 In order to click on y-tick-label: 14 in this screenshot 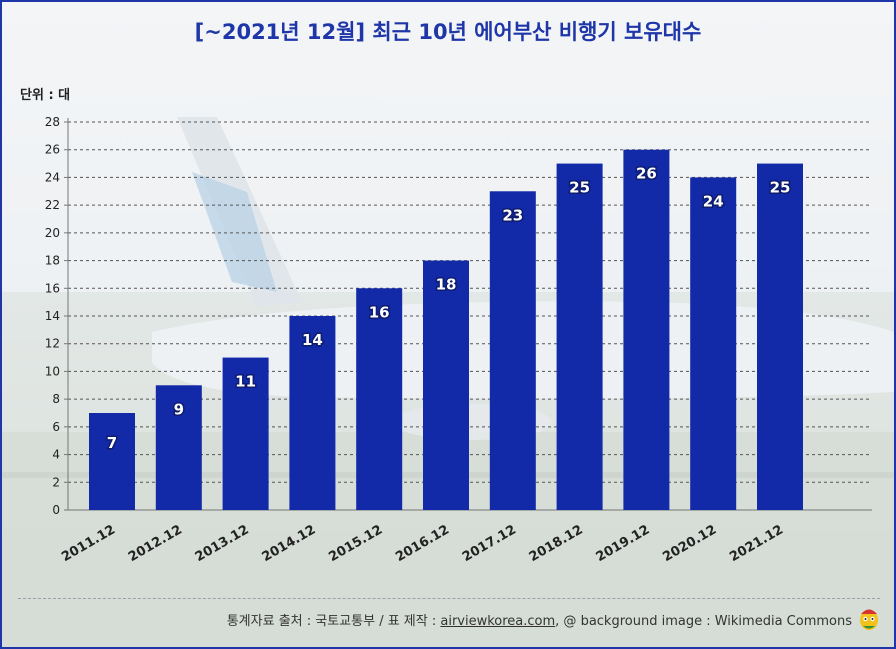, I will do `click(52, 316)`.